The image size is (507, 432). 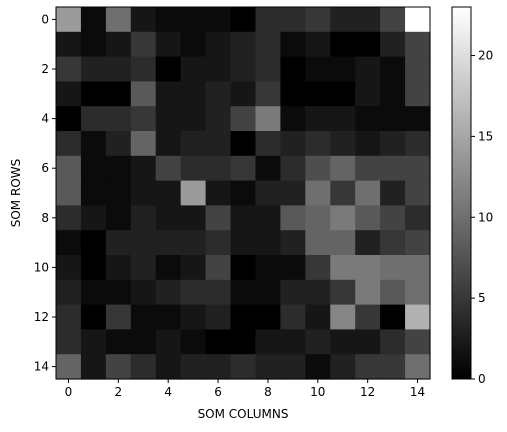 What do you see at coordinates (393, 168) in the screenshot?
I see `heatmap-cell-r6-c13` at bounding box center [393, 168].